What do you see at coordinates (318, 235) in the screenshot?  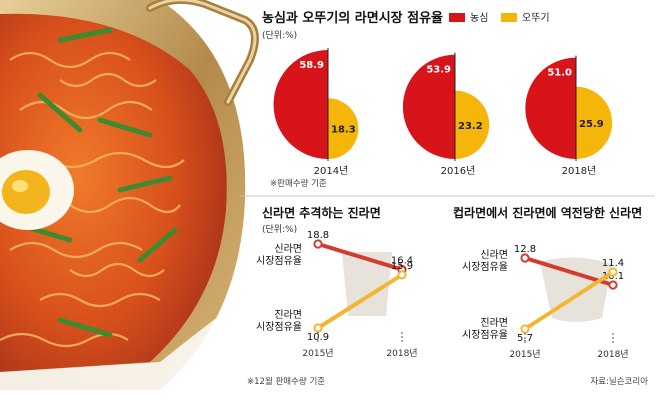 I see `data-label: 18.8` at bounding box center [318, 235].